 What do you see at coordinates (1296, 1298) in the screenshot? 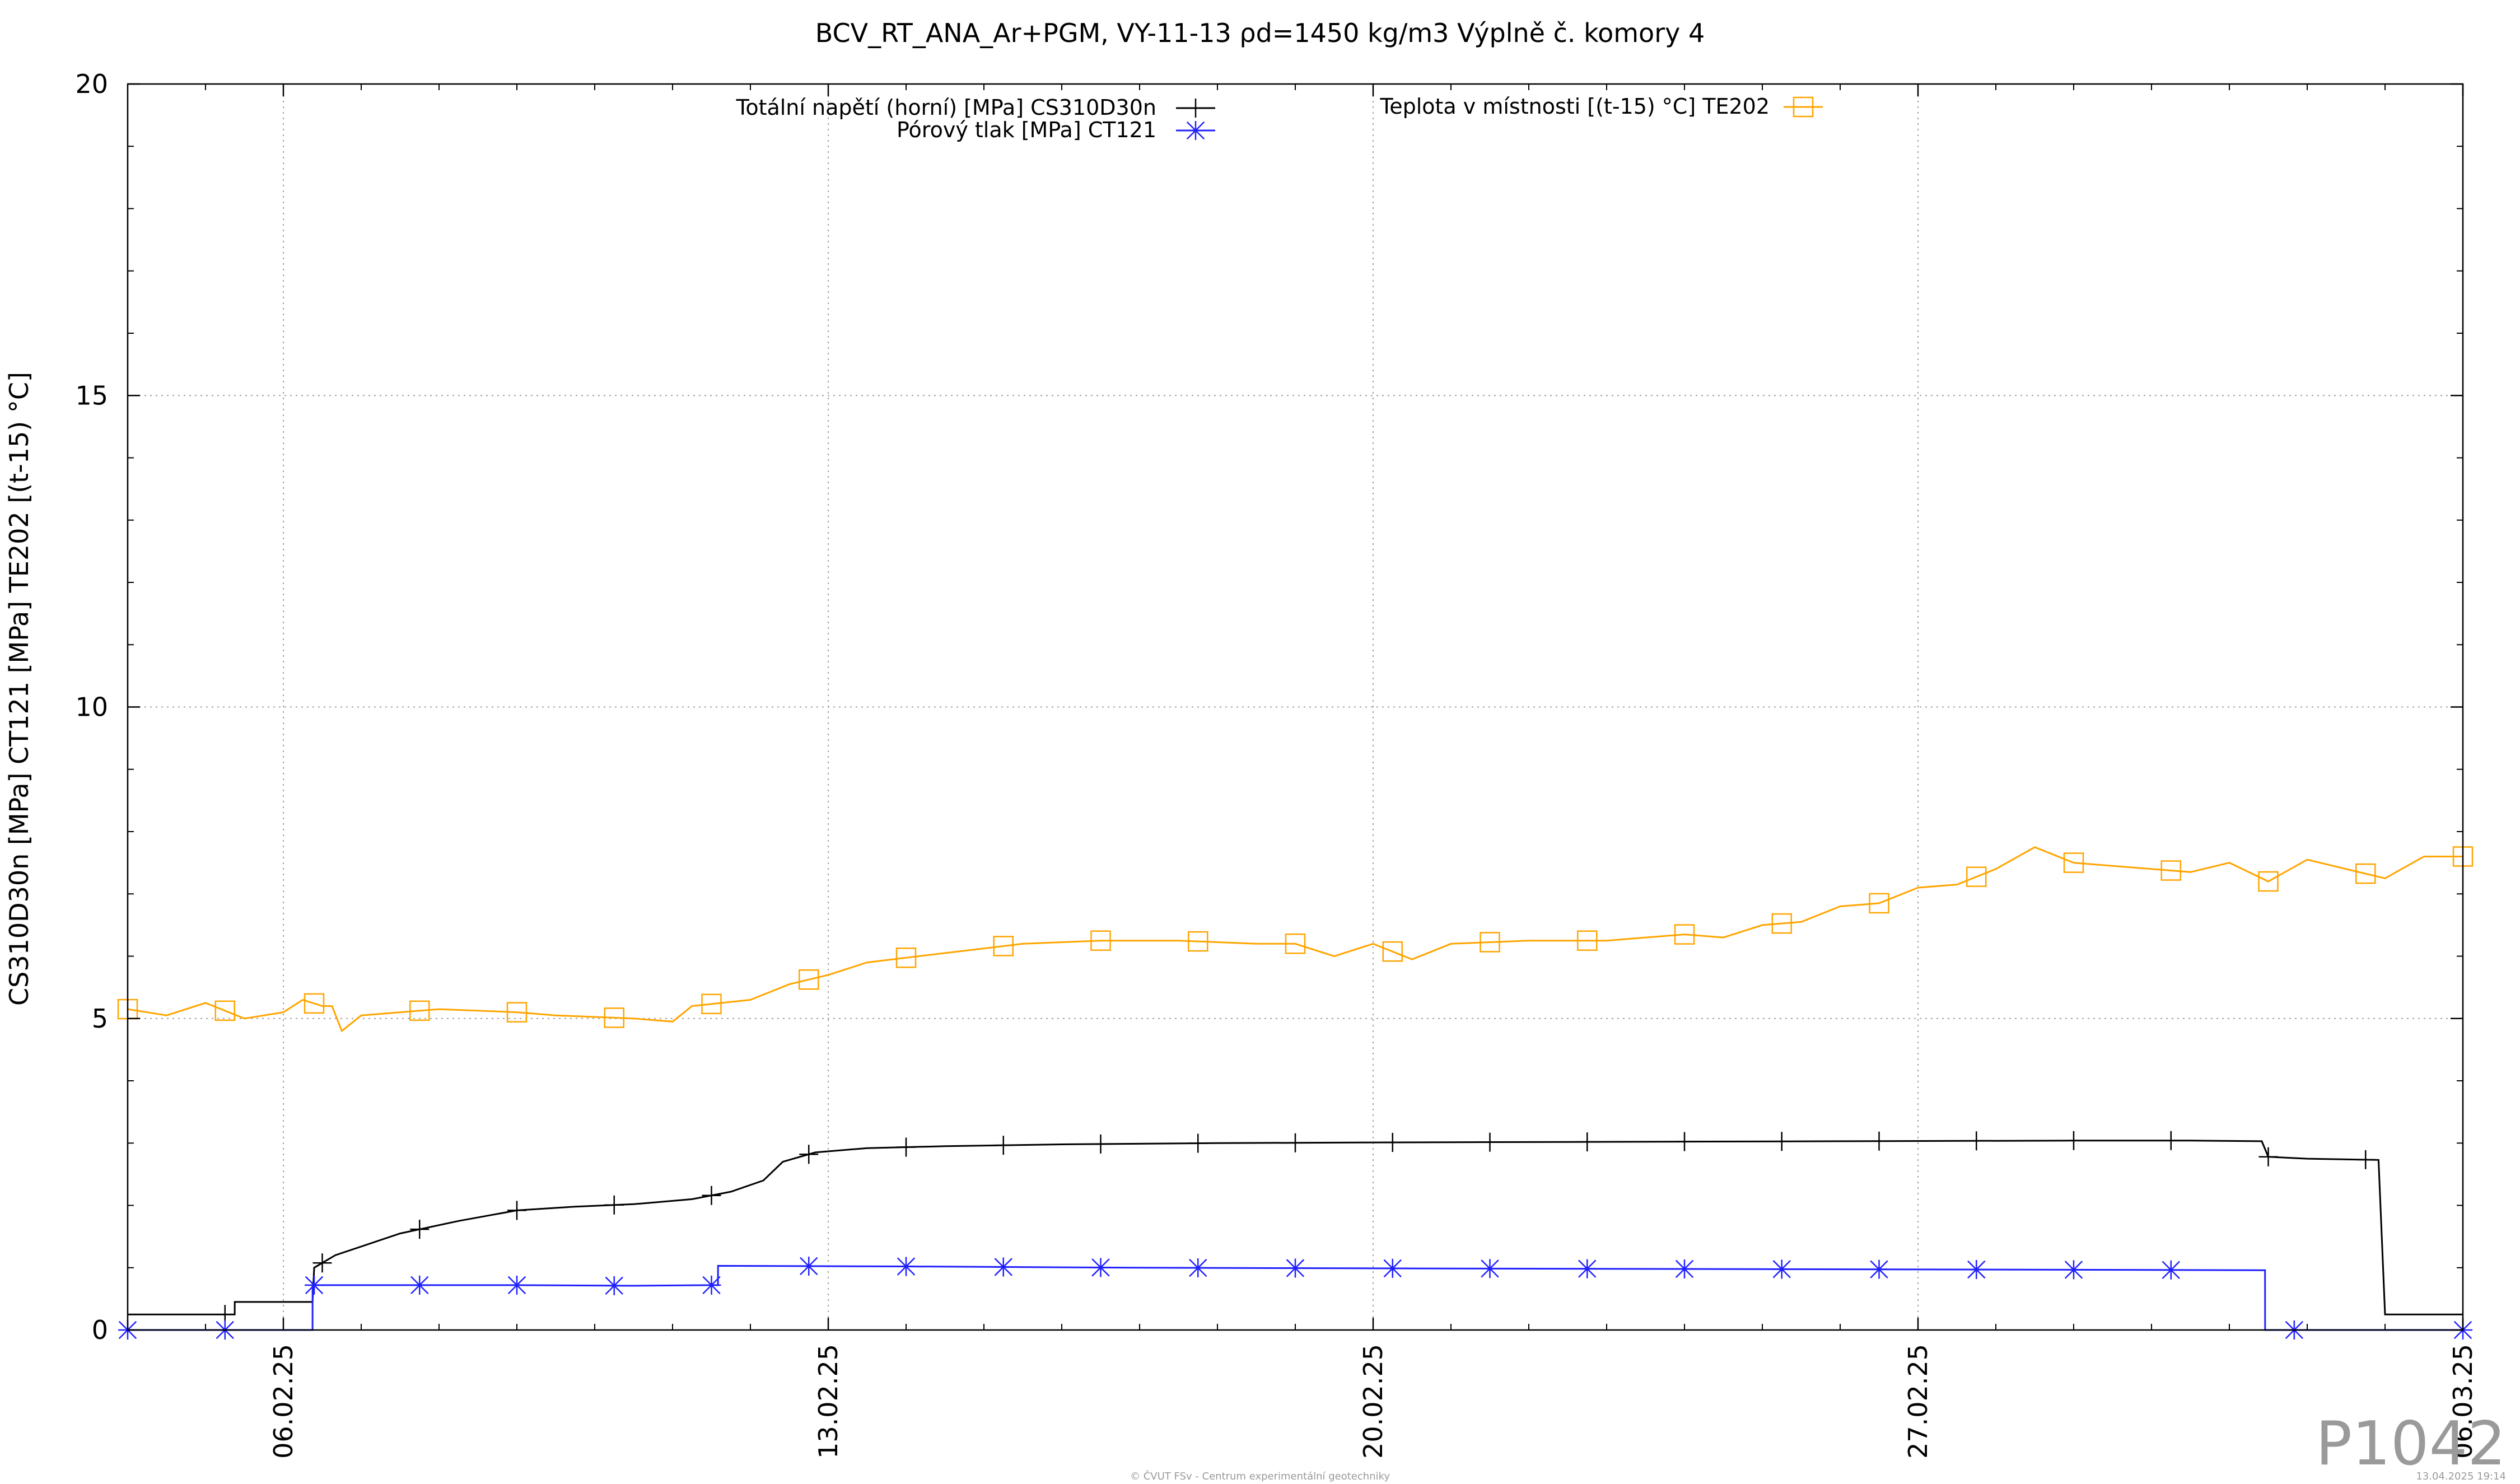
I see `series-line-star` at bounding box center [1296, 1298].